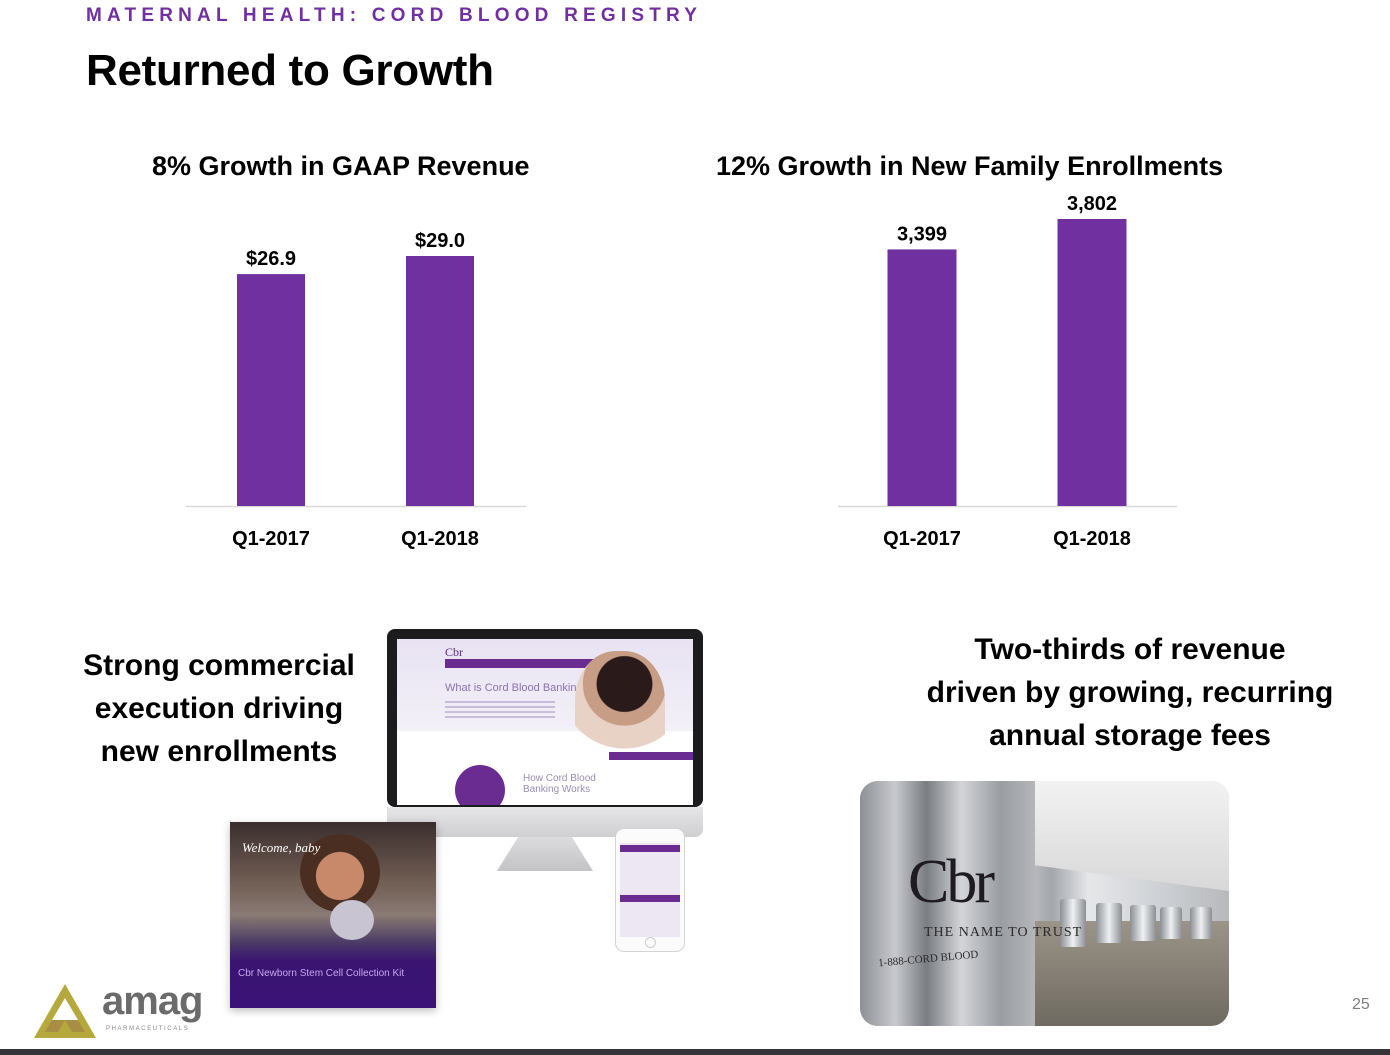  Describe the element at coordinates (650, 848) in the screenshot. I see `phone-navbar` at that location.